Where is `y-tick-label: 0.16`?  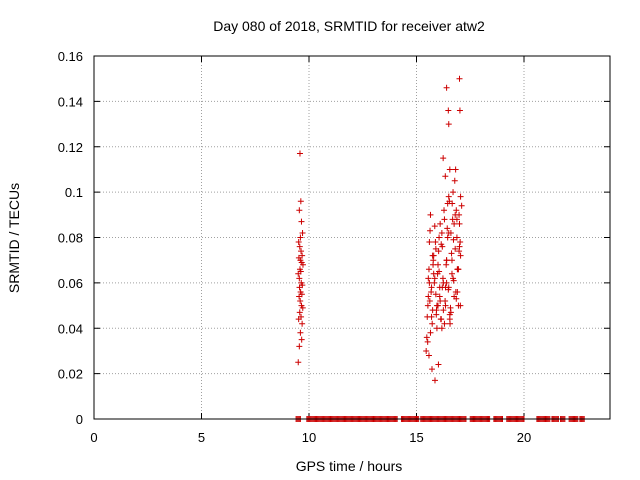
y-tick-label: 0.16 is located at coordinates (70, 56).